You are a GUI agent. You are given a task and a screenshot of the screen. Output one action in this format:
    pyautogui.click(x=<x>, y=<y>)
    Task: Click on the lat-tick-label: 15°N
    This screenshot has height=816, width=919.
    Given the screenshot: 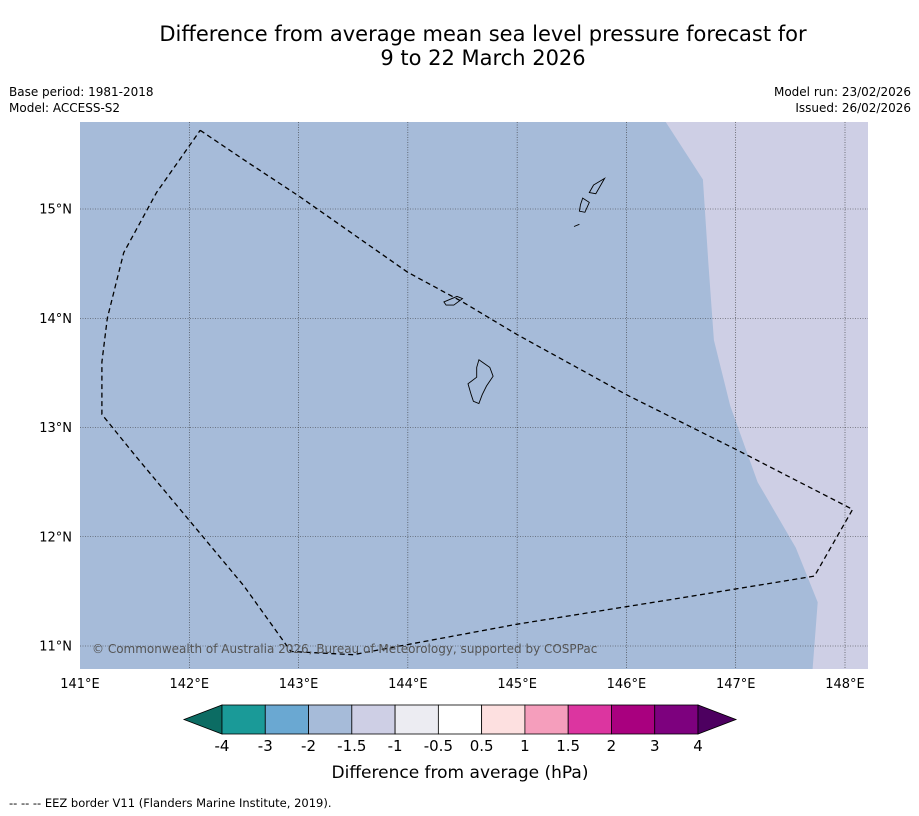 What is the action you would take?
    pyautogui.click(x=55, y=210)
    